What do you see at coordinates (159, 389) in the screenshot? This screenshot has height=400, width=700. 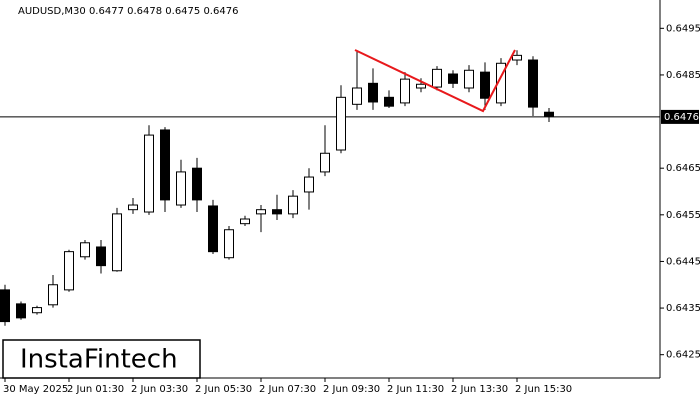 I see `x-tick-label: 2 Jun 03:30` at bounding box center [159, 389].